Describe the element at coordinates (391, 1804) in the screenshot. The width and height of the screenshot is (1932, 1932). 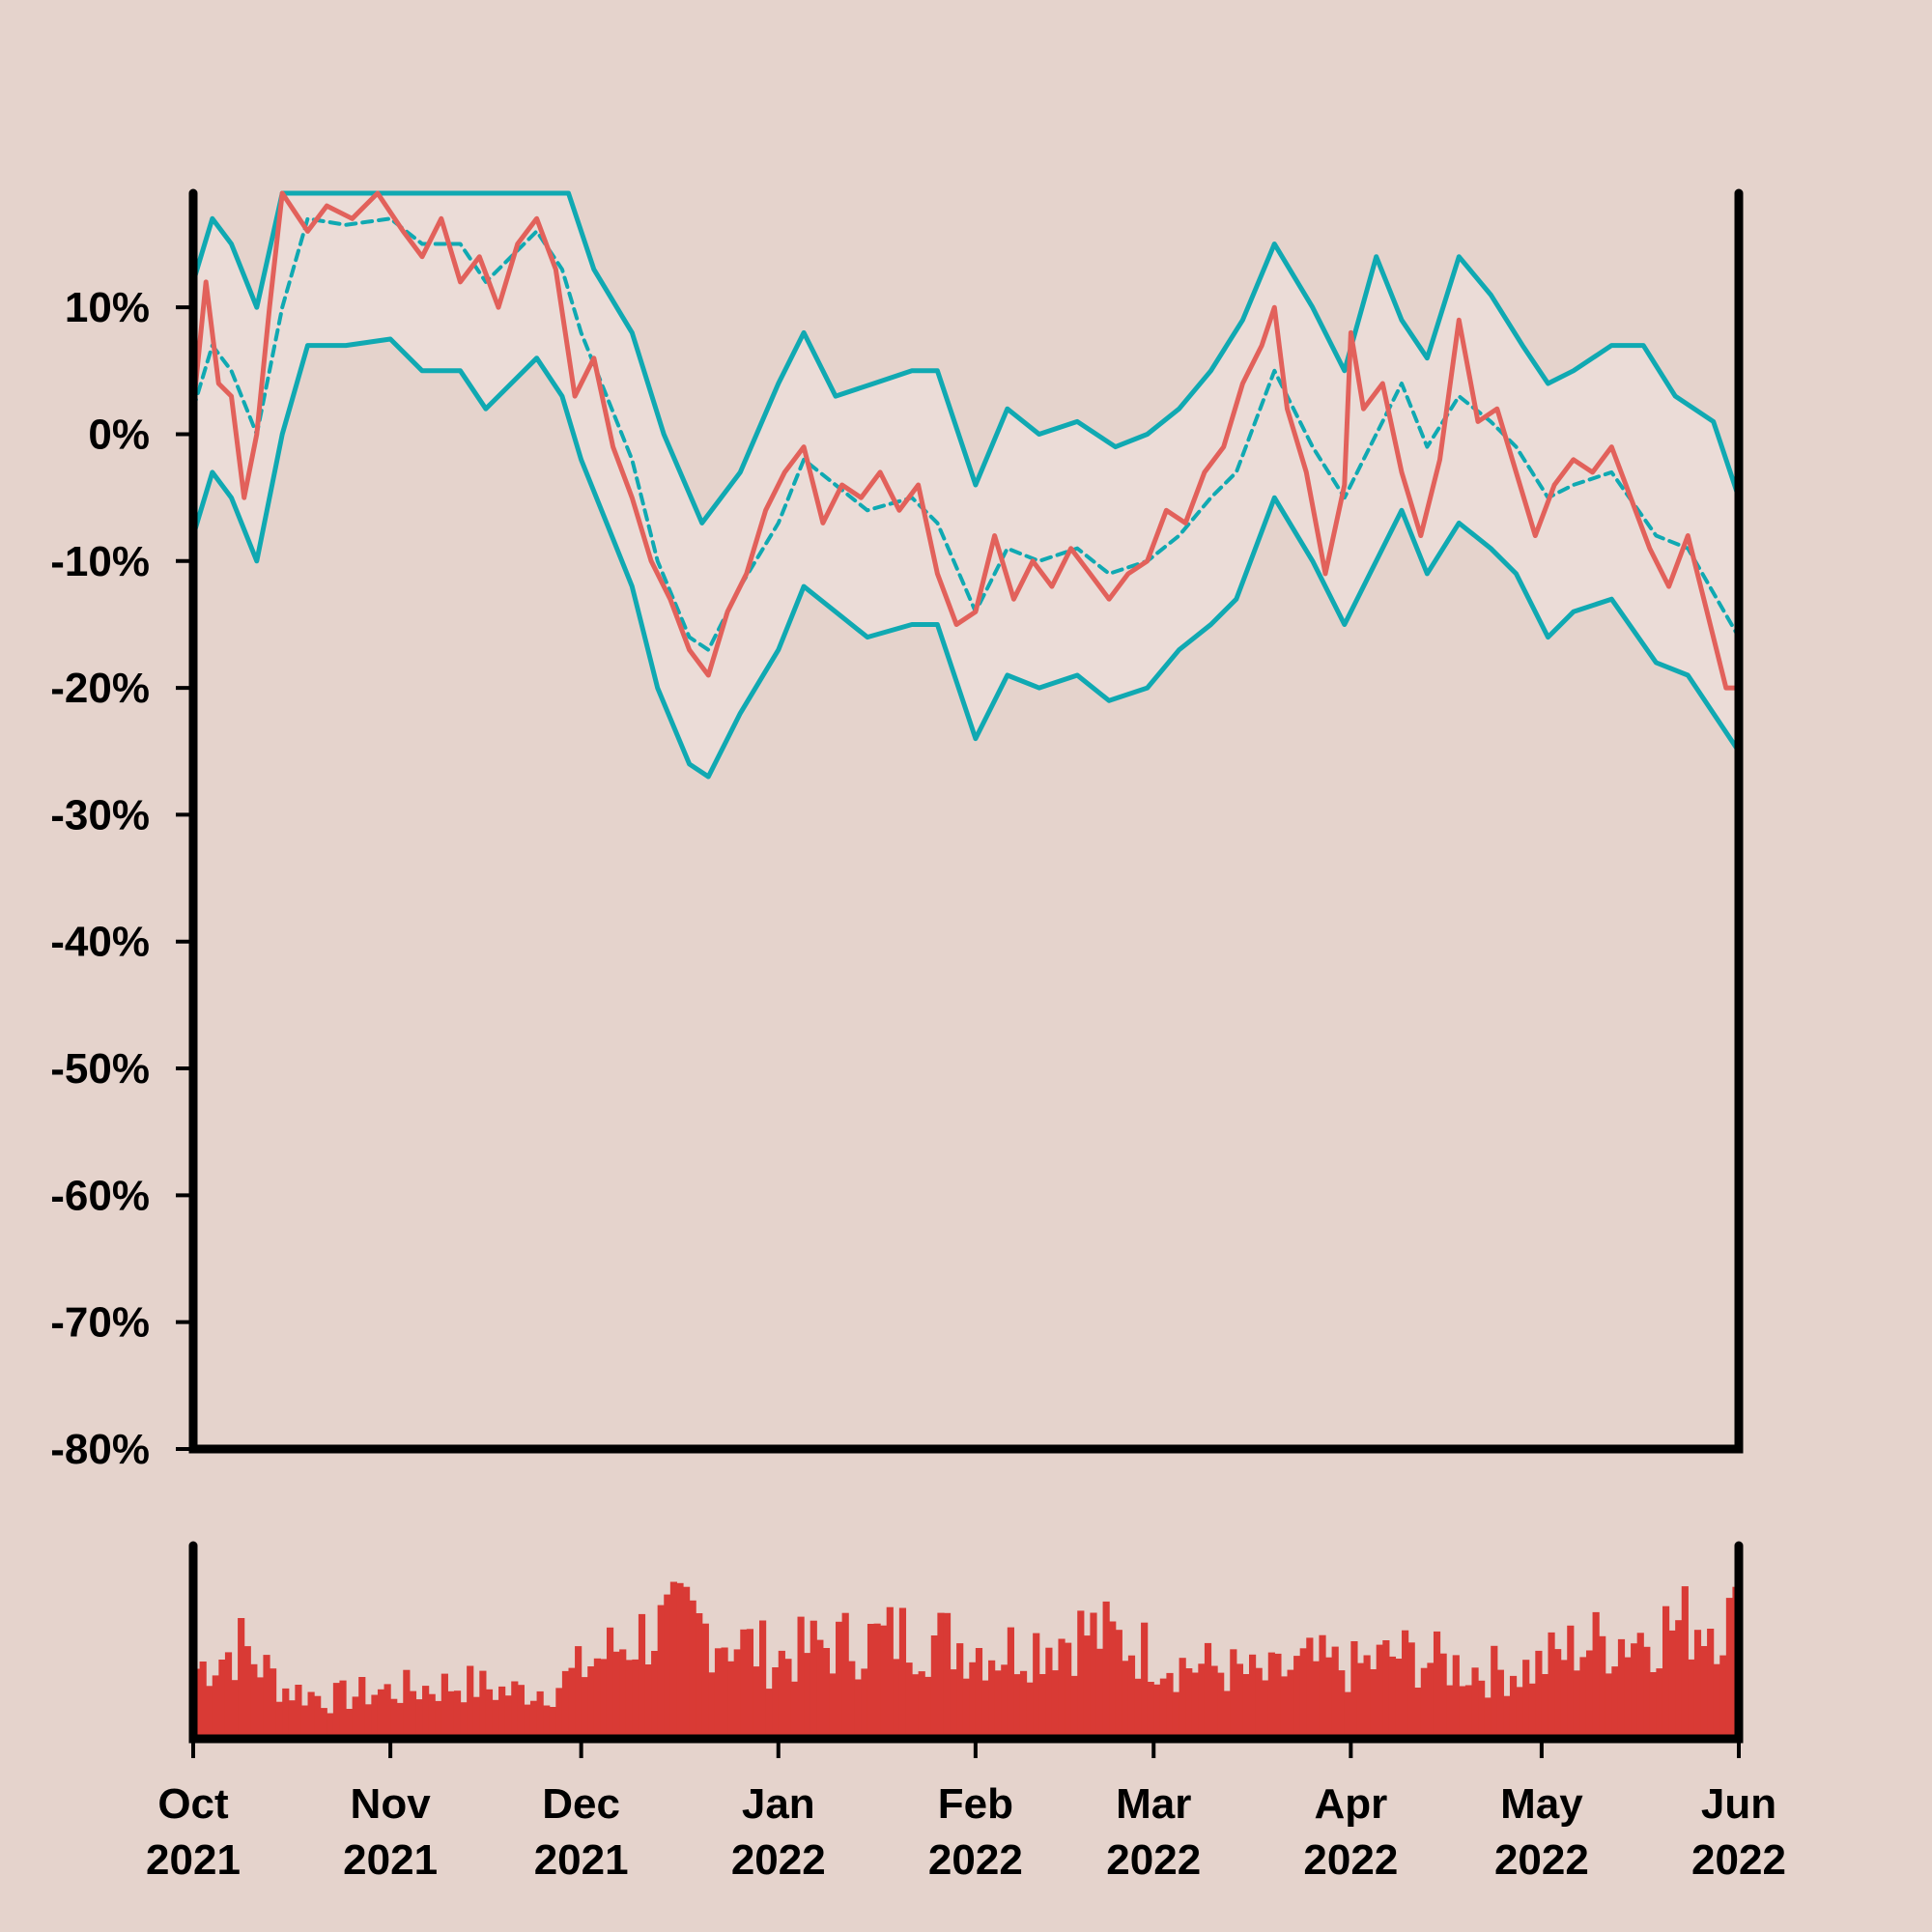
I see `x-tick-month: Nov` at that location.